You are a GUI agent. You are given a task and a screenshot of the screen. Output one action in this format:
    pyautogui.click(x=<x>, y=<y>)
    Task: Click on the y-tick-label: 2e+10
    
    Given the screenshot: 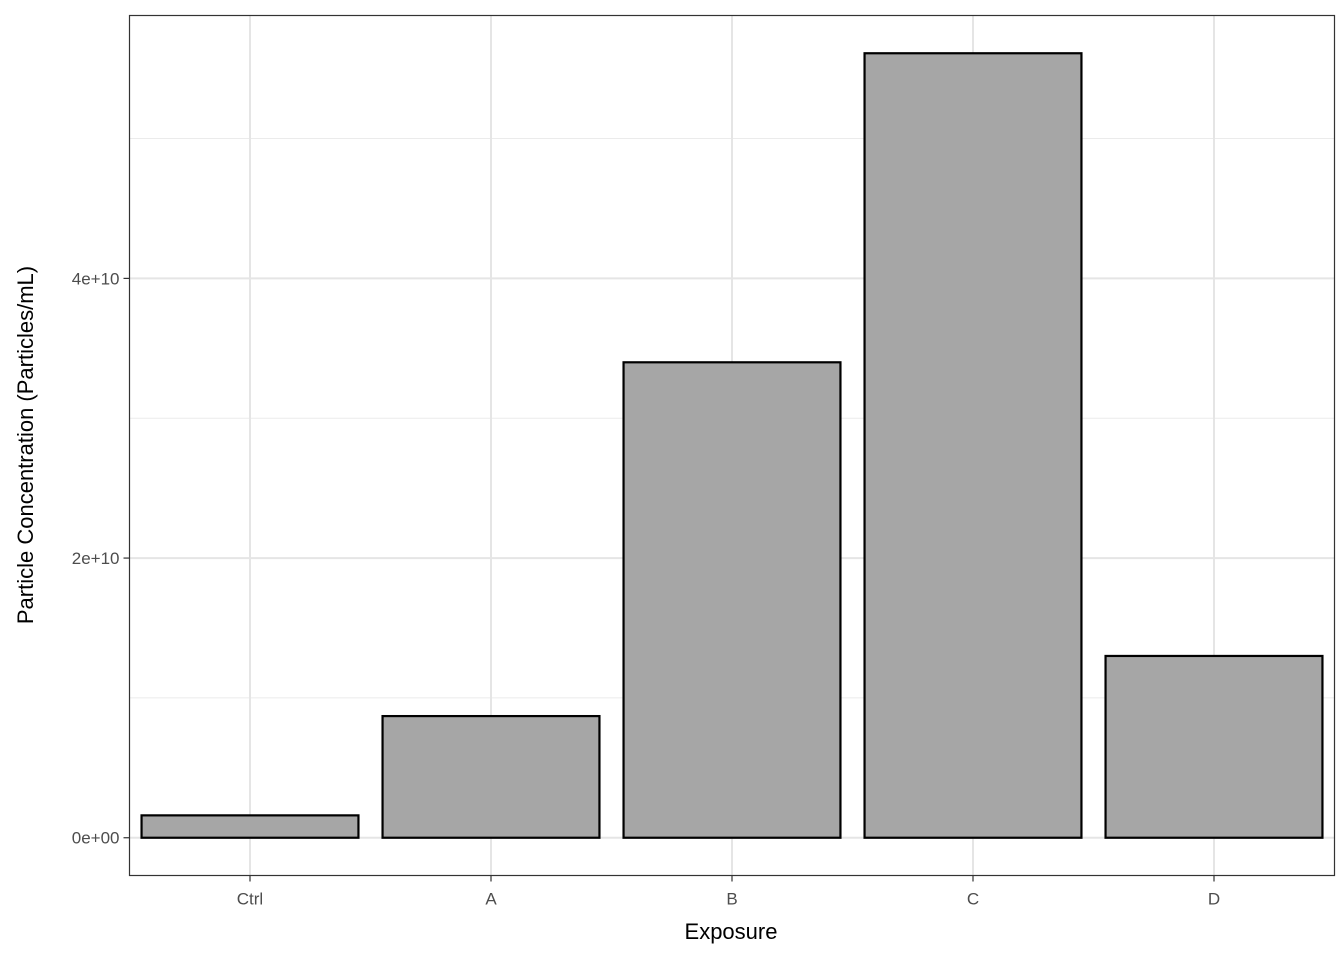 What is the action you would take?
    pyautogui.click(x=96, y=558)
    